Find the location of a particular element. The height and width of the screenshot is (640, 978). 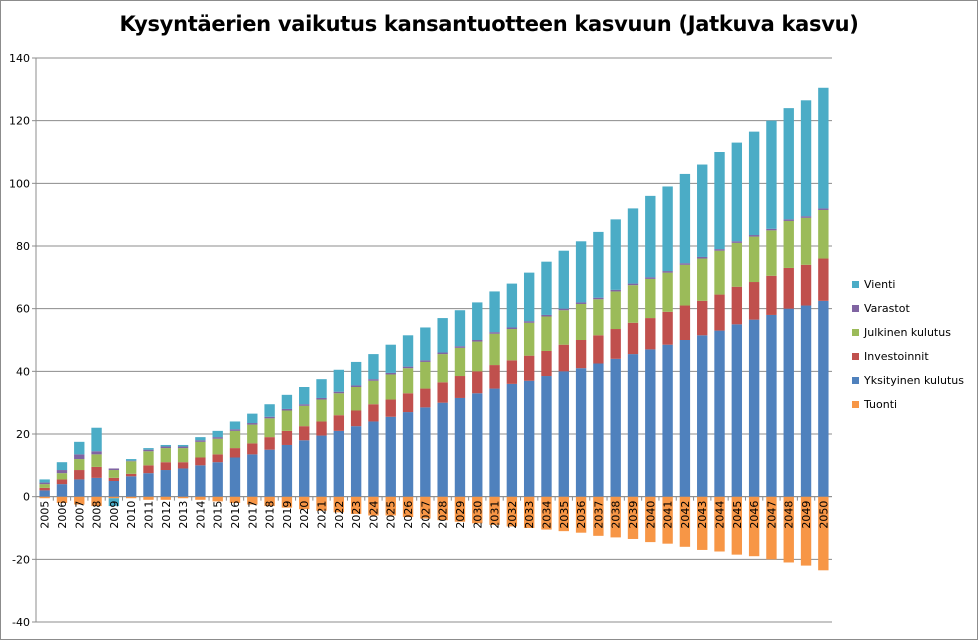

x-tick-label: 2027 is located at coordinates (425, 515).